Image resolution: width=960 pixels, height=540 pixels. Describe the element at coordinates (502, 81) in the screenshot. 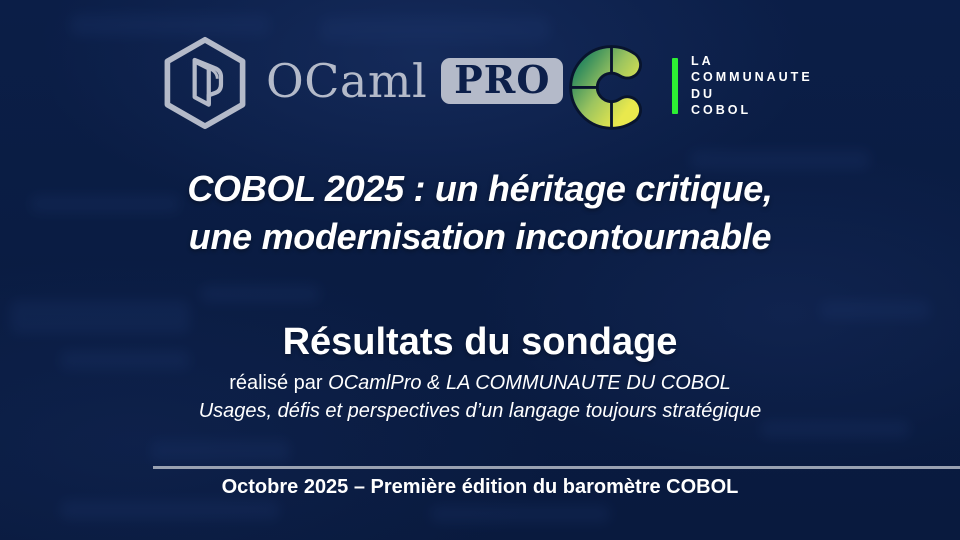

I see `pro-badge: PRO` at that location.